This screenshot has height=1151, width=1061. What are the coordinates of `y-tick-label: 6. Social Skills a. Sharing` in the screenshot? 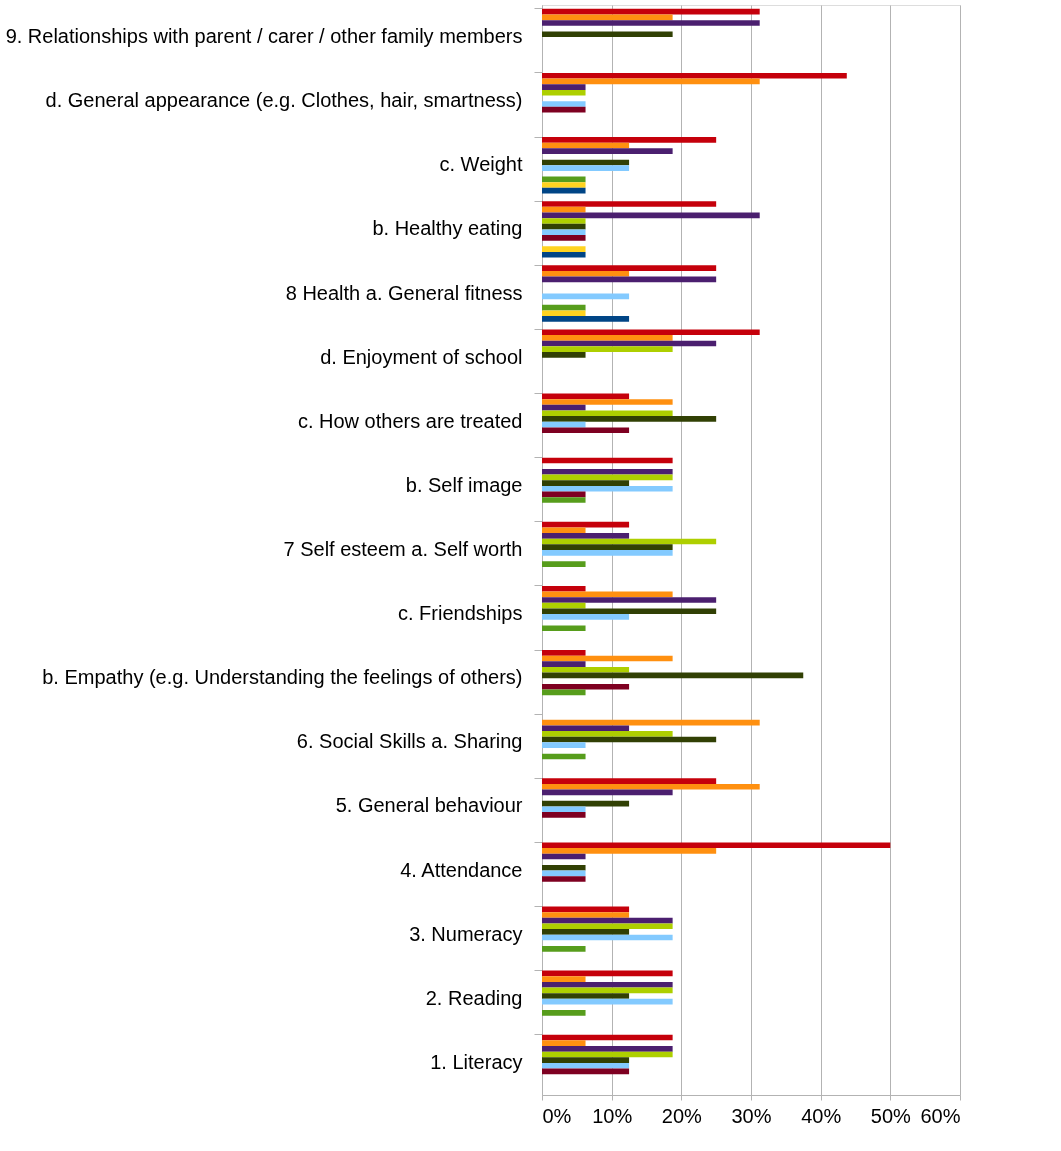 It's located at (409, 741).